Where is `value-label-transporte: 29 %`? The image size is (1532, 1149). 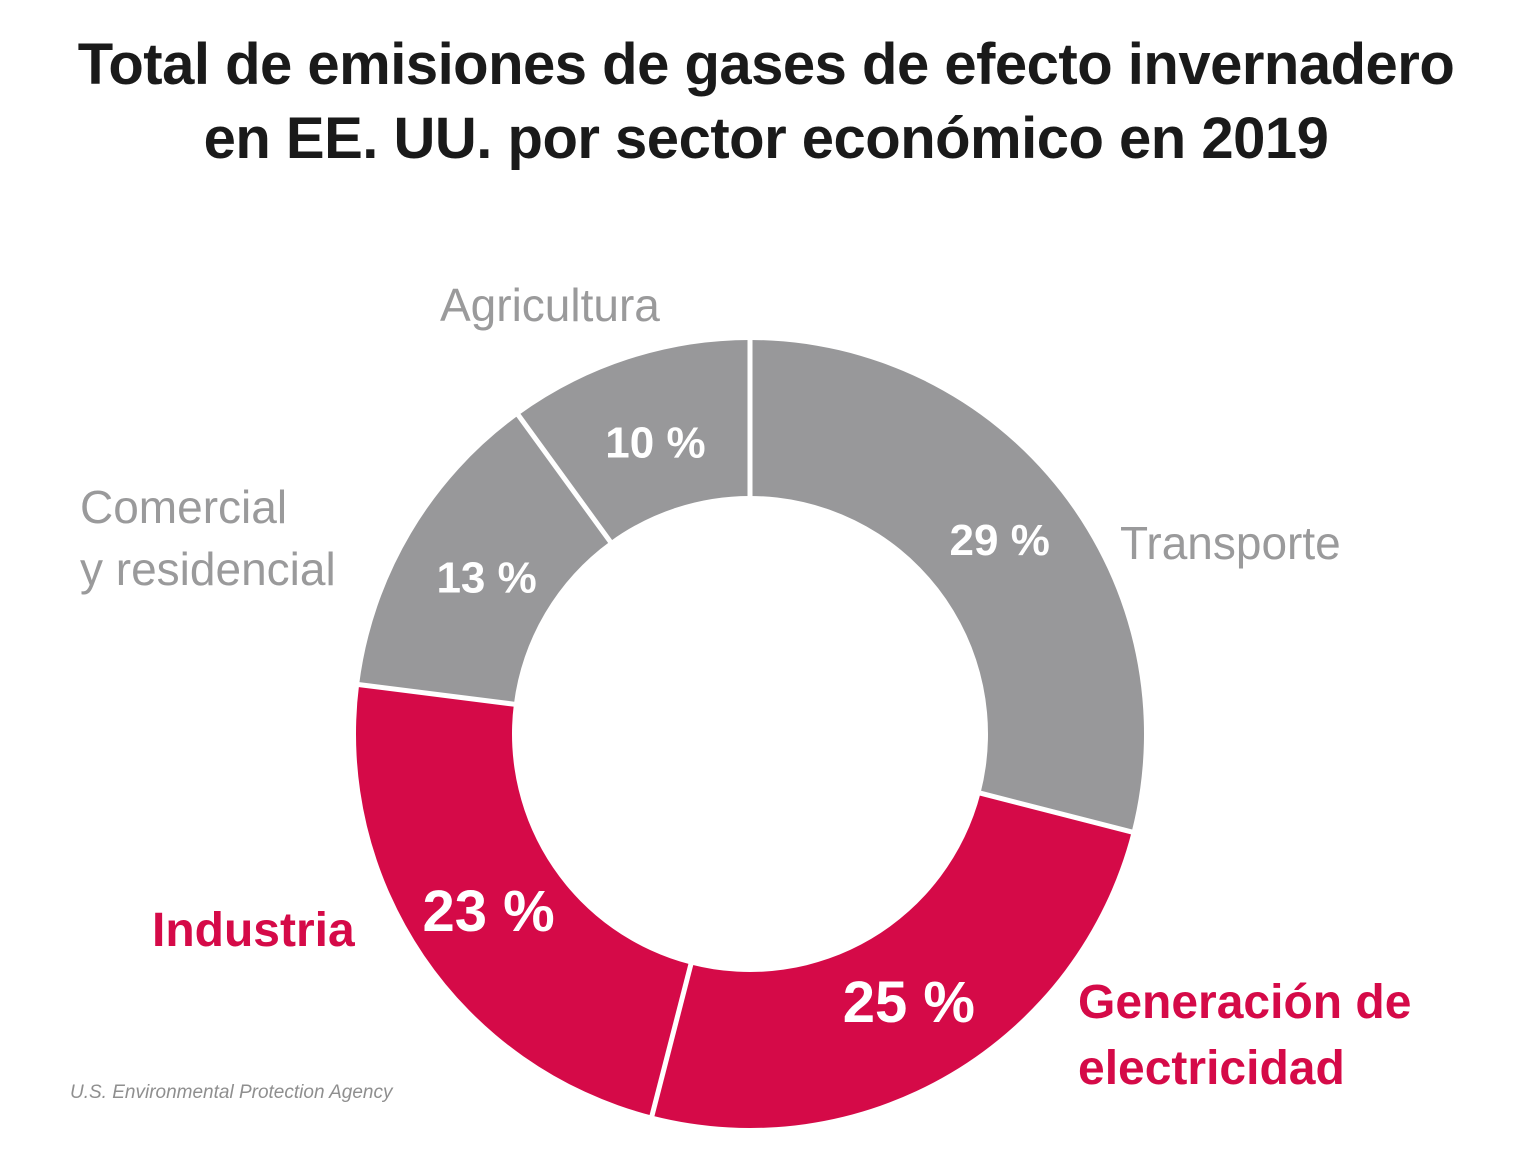
value-label-transporte: 29 % is located at coordinates (1000, 540).